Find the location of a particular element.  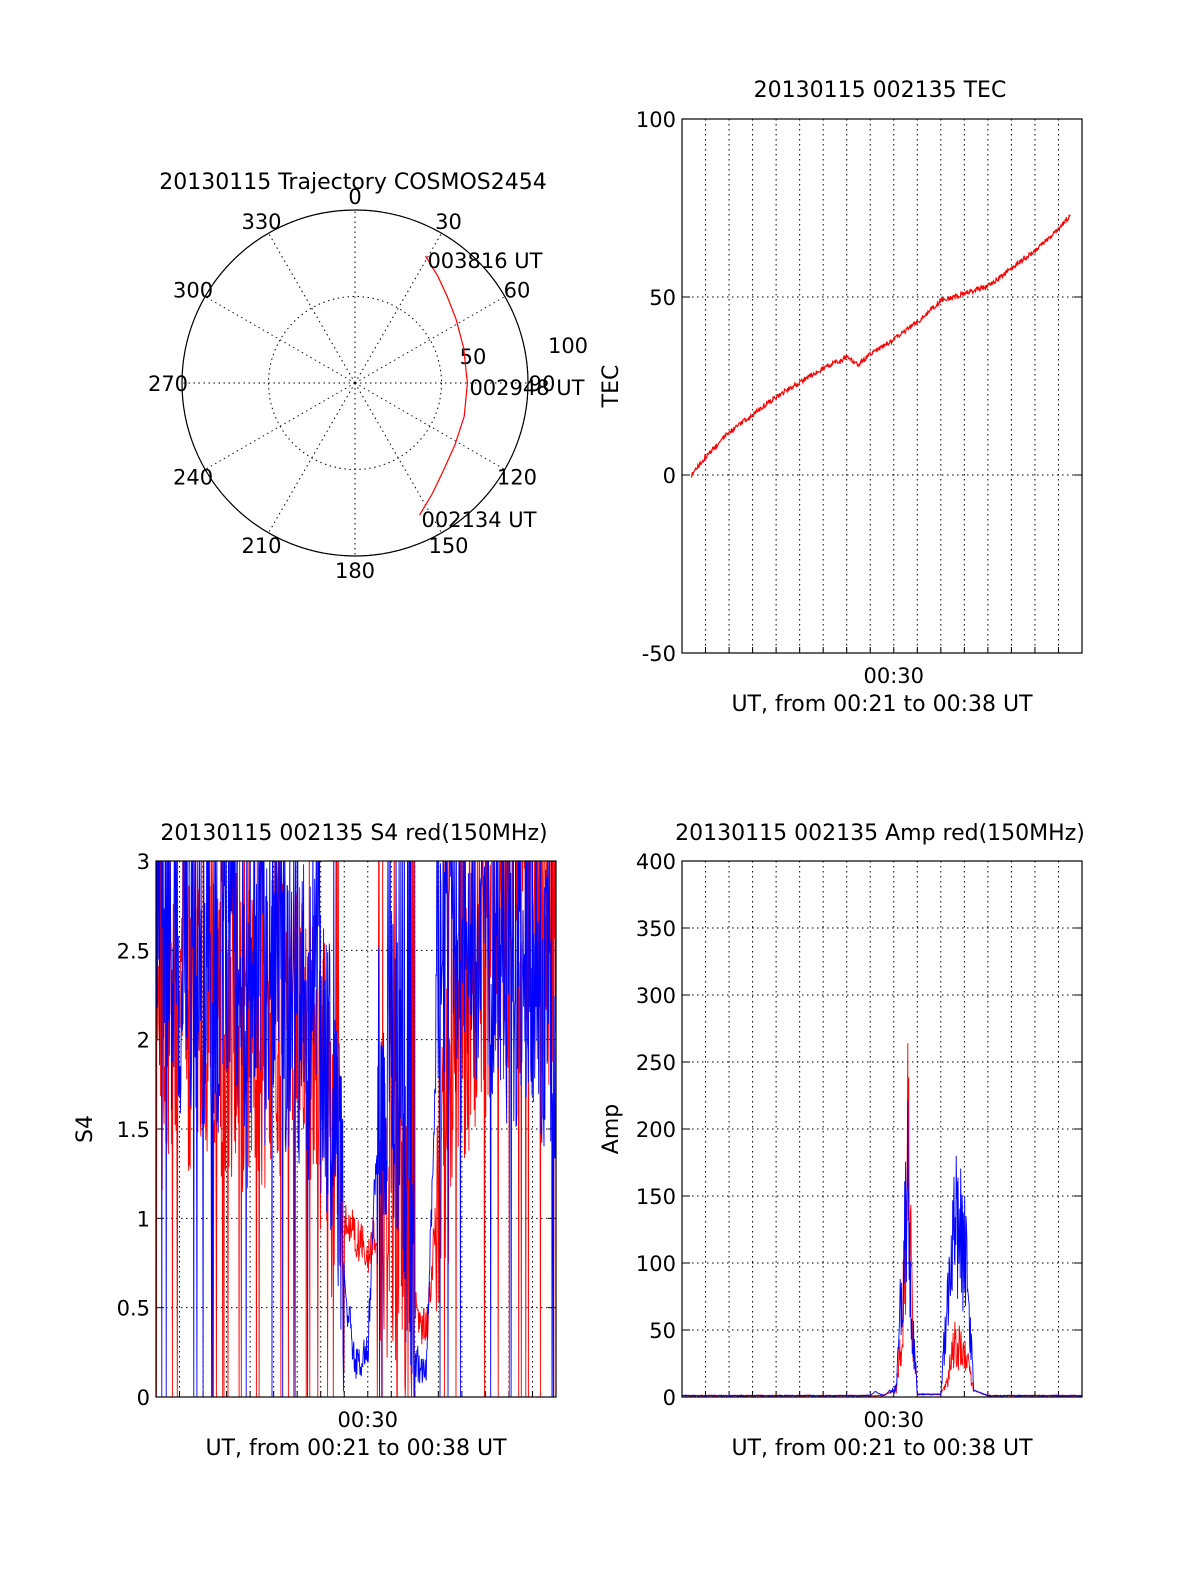

y-tick-label: 3 is located at coordinates (143, 862).